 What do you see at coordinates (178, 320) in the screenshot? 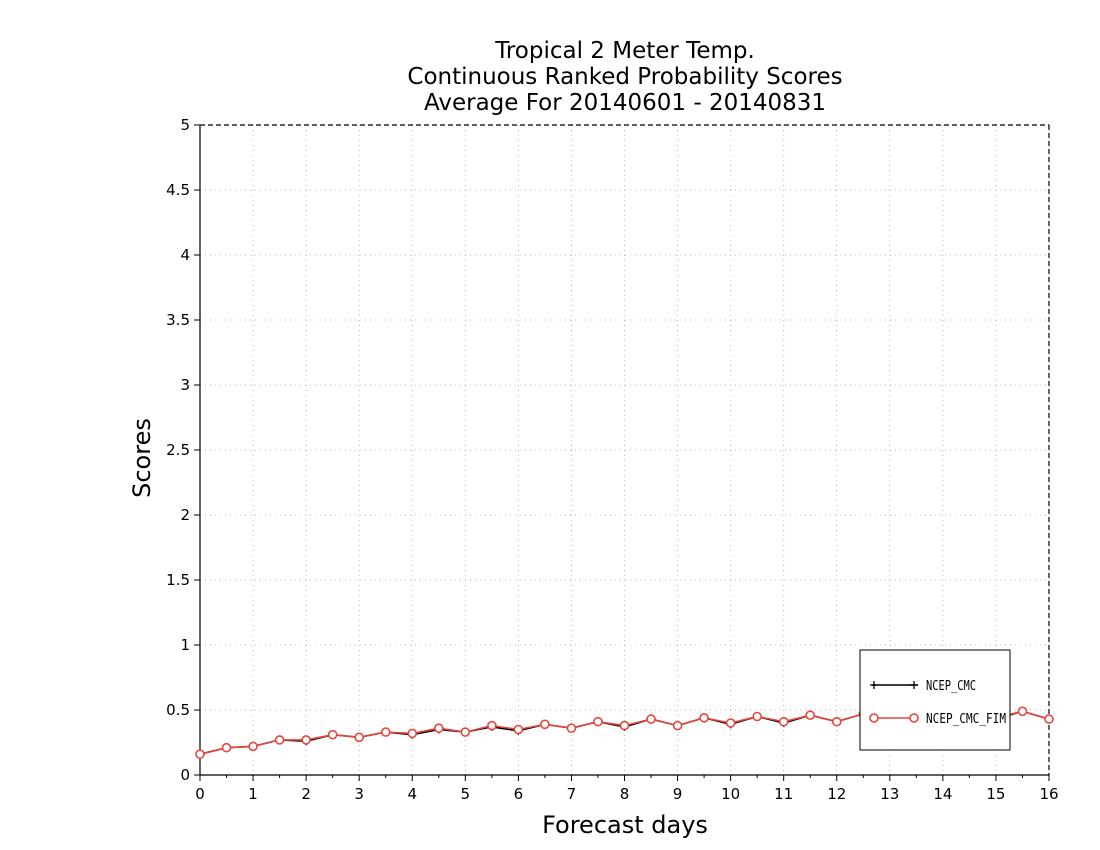
I see `y-tick-label: 3.5` at bounding box center [178, 320].